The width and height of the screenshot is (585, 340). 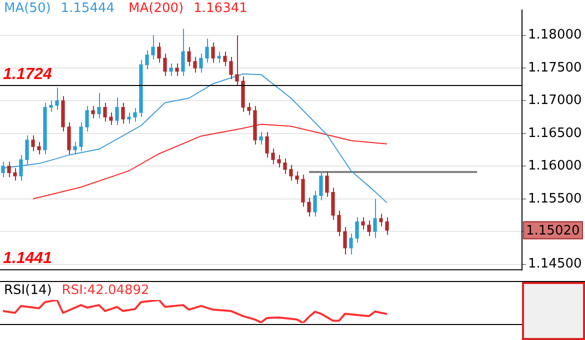 What do you see at coordinates (555, 100) in the screenshot?
I see `y-tick-label: 1.17000` at bounding box center [555, 100].